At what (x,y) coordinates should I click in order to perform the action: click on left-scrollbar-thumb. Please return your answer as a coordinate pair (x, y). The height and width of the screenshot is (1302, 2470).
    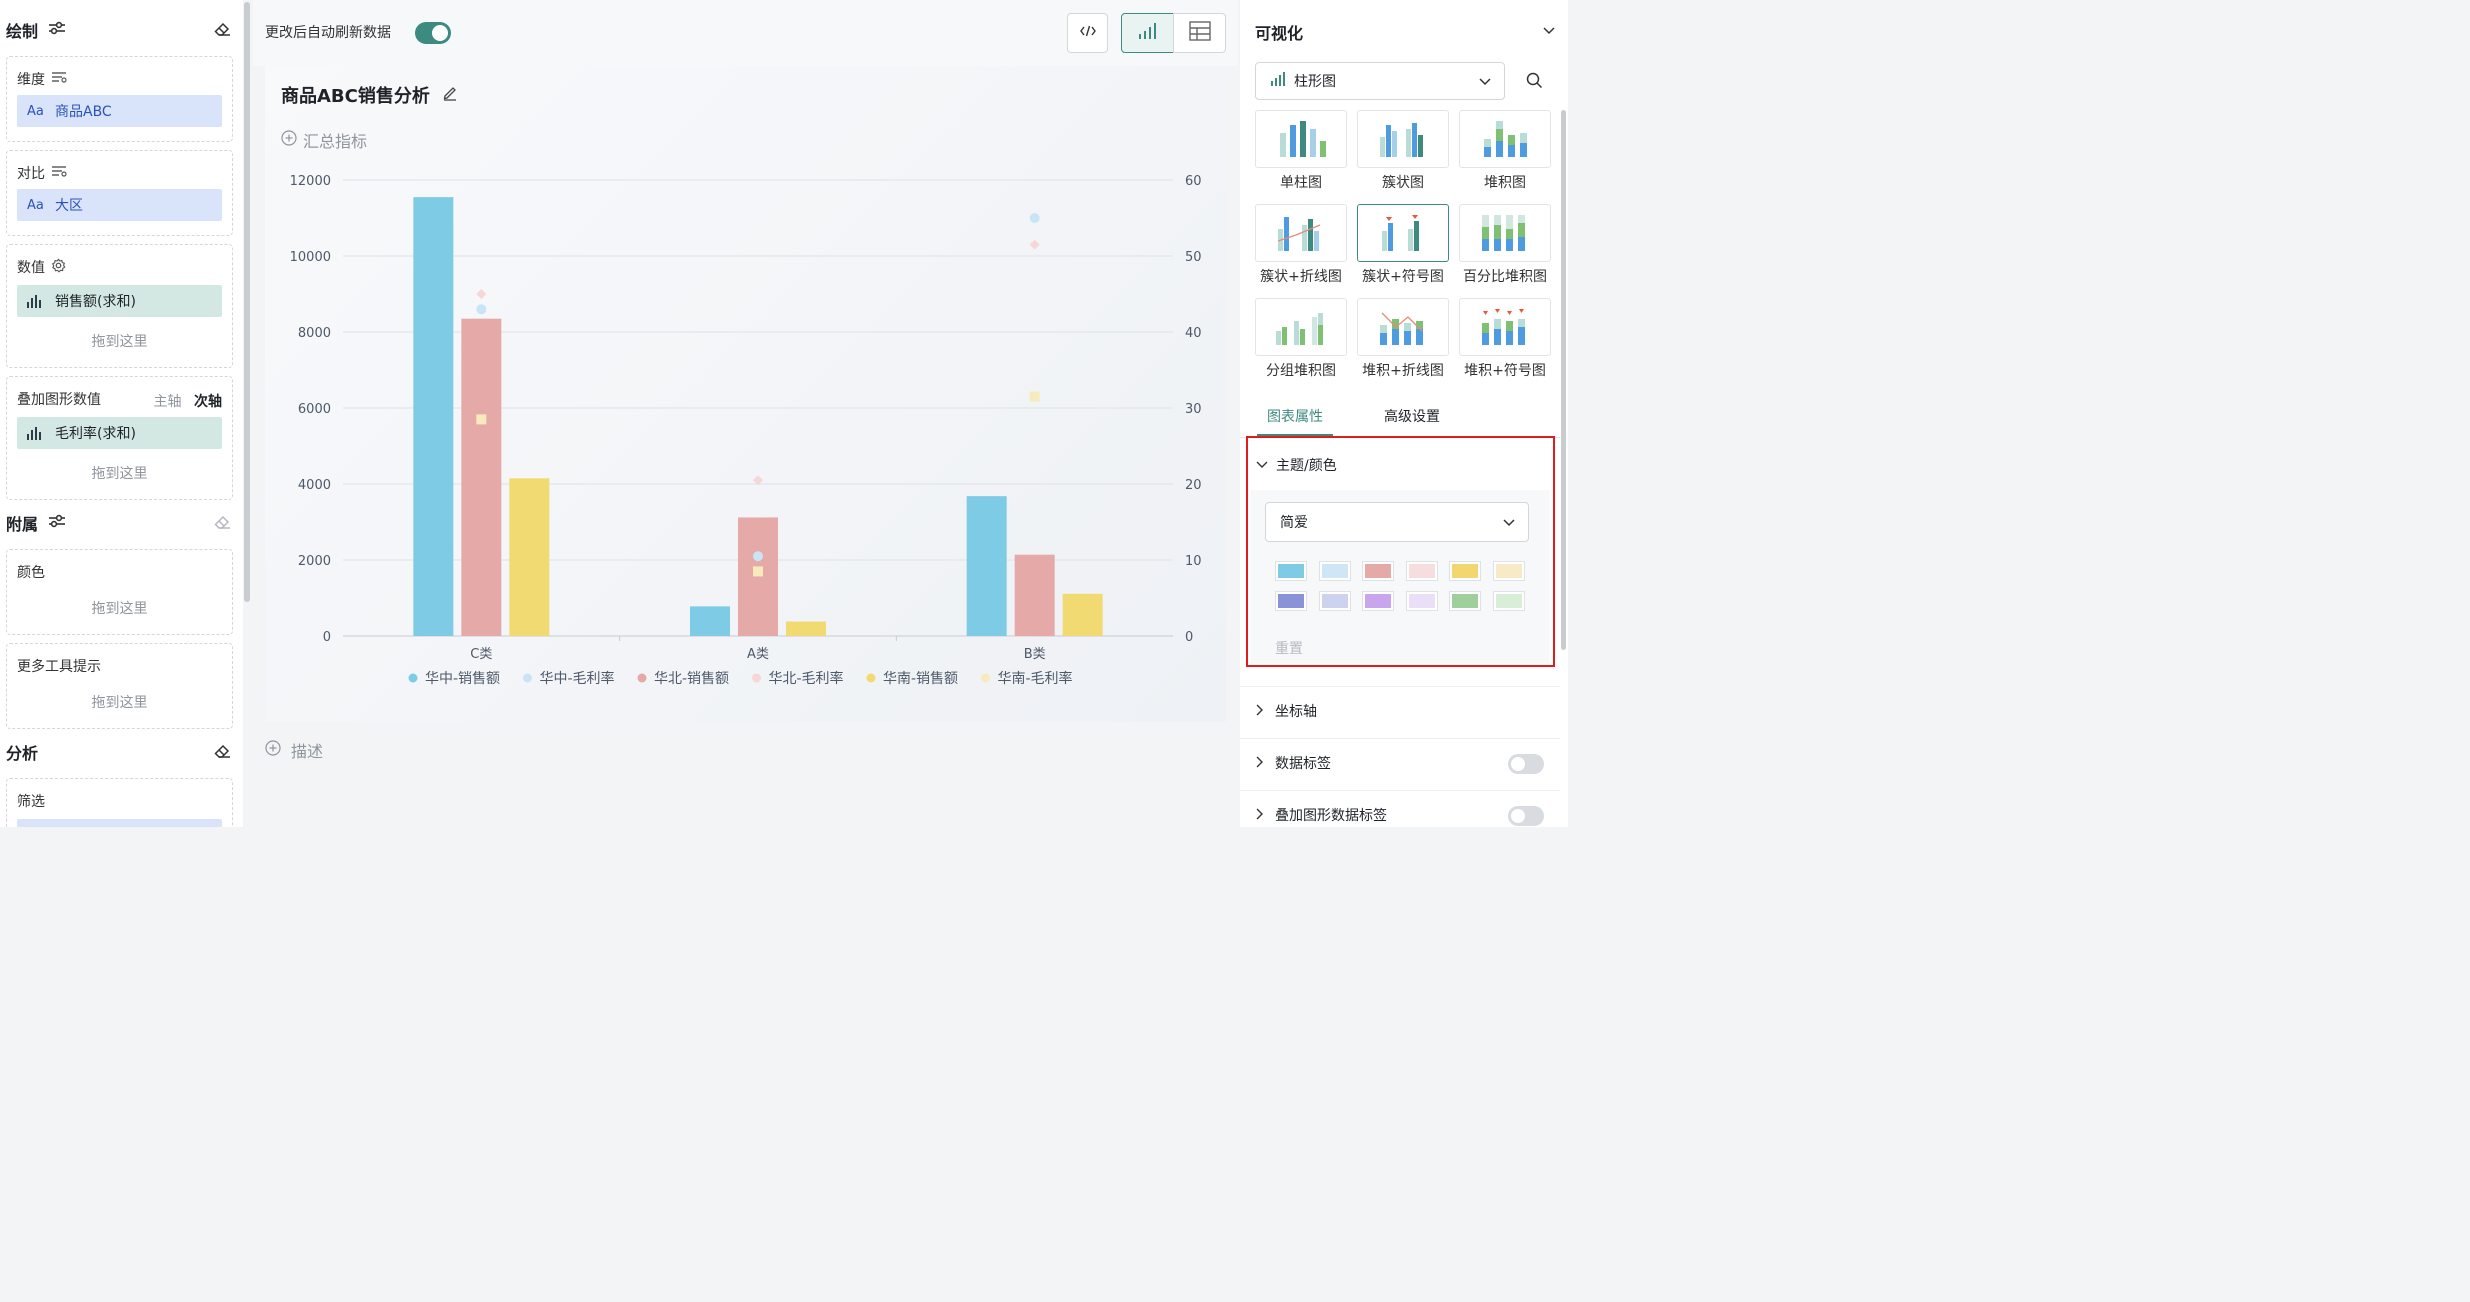
    Looking at the image, I should click on (247, 302).